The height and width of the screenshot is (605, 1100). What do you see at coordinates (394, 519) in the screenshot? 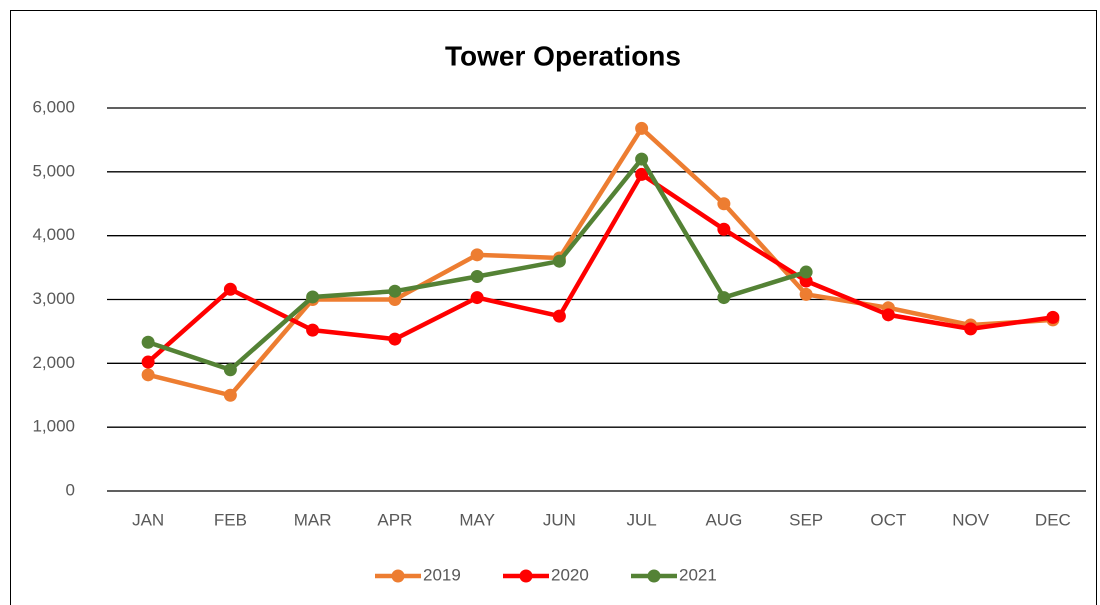
I see `x-tick-label: APR` at bounding box center [394, 519].